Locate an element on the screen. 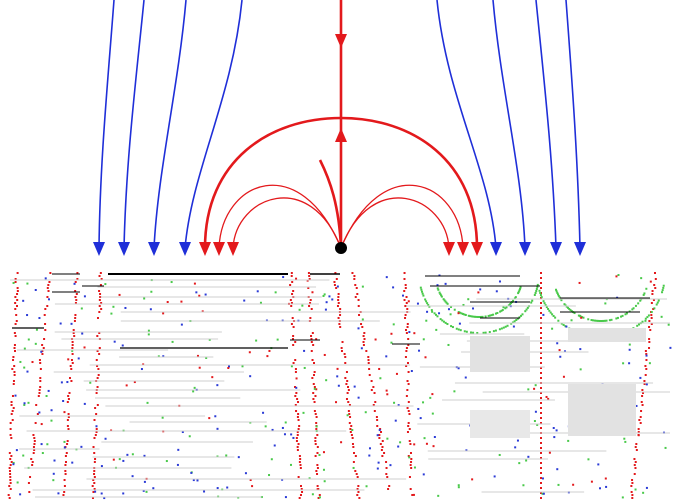 The height and width of the screenshot is (501, 679). arrowhead-icon is located at coordinates (219, 249).